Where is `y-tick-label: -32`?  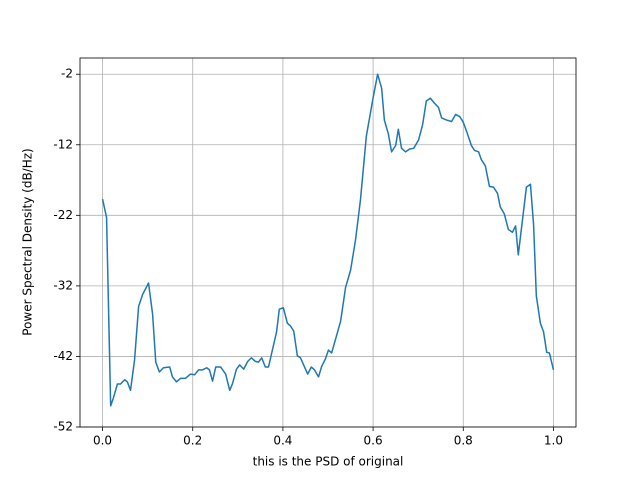
y-tick-label: -32 is located at coordinates (63, 285).